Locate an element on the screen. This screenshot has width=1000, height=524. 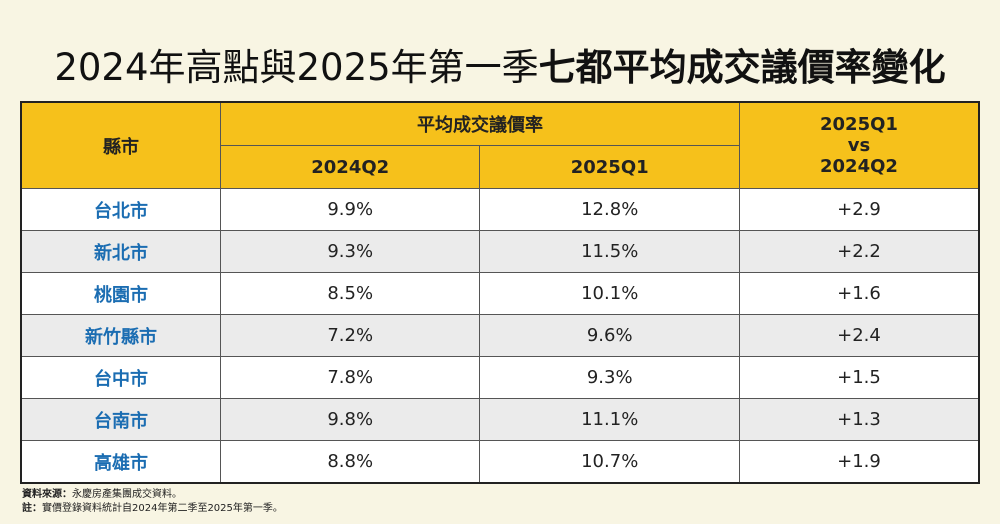
value-cell: 7.2% is located at coordinates (350, 335).